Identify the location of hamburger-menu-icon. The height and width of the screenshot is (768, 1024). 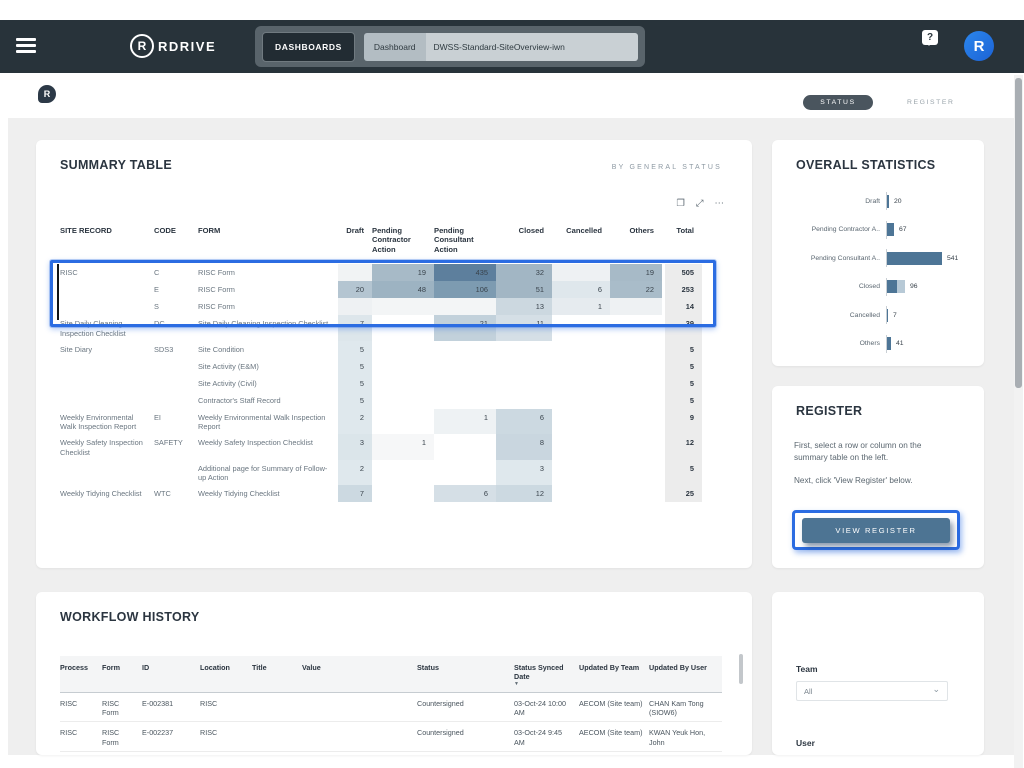
(26, 46).